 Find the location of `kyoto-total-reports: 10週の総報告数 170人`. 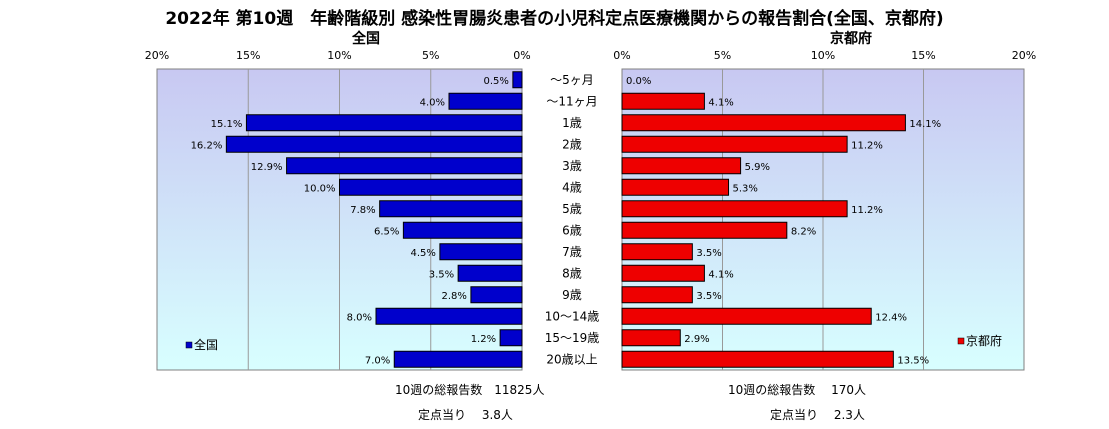

kyoto-total-reports: 10週の総報告数 170人 is located at coordinates (797, 390).